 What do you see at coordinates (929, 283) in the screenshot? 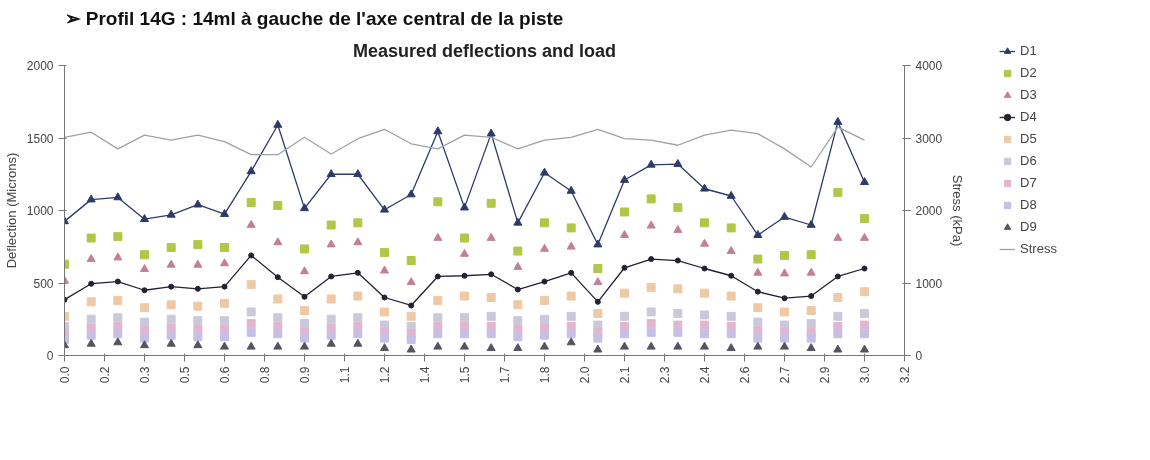
I see `y2-tick-label: 1000` at bounding box center [929, 283].